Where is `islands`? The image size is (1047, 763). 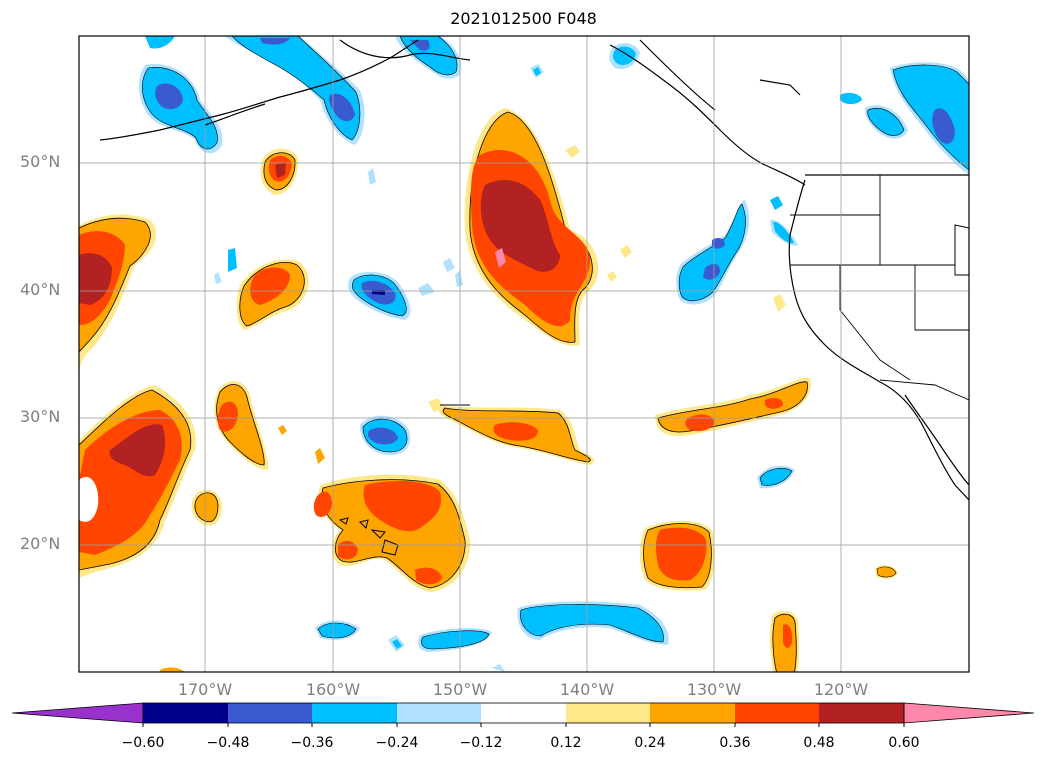
islands is located at coordinates (404, 480).